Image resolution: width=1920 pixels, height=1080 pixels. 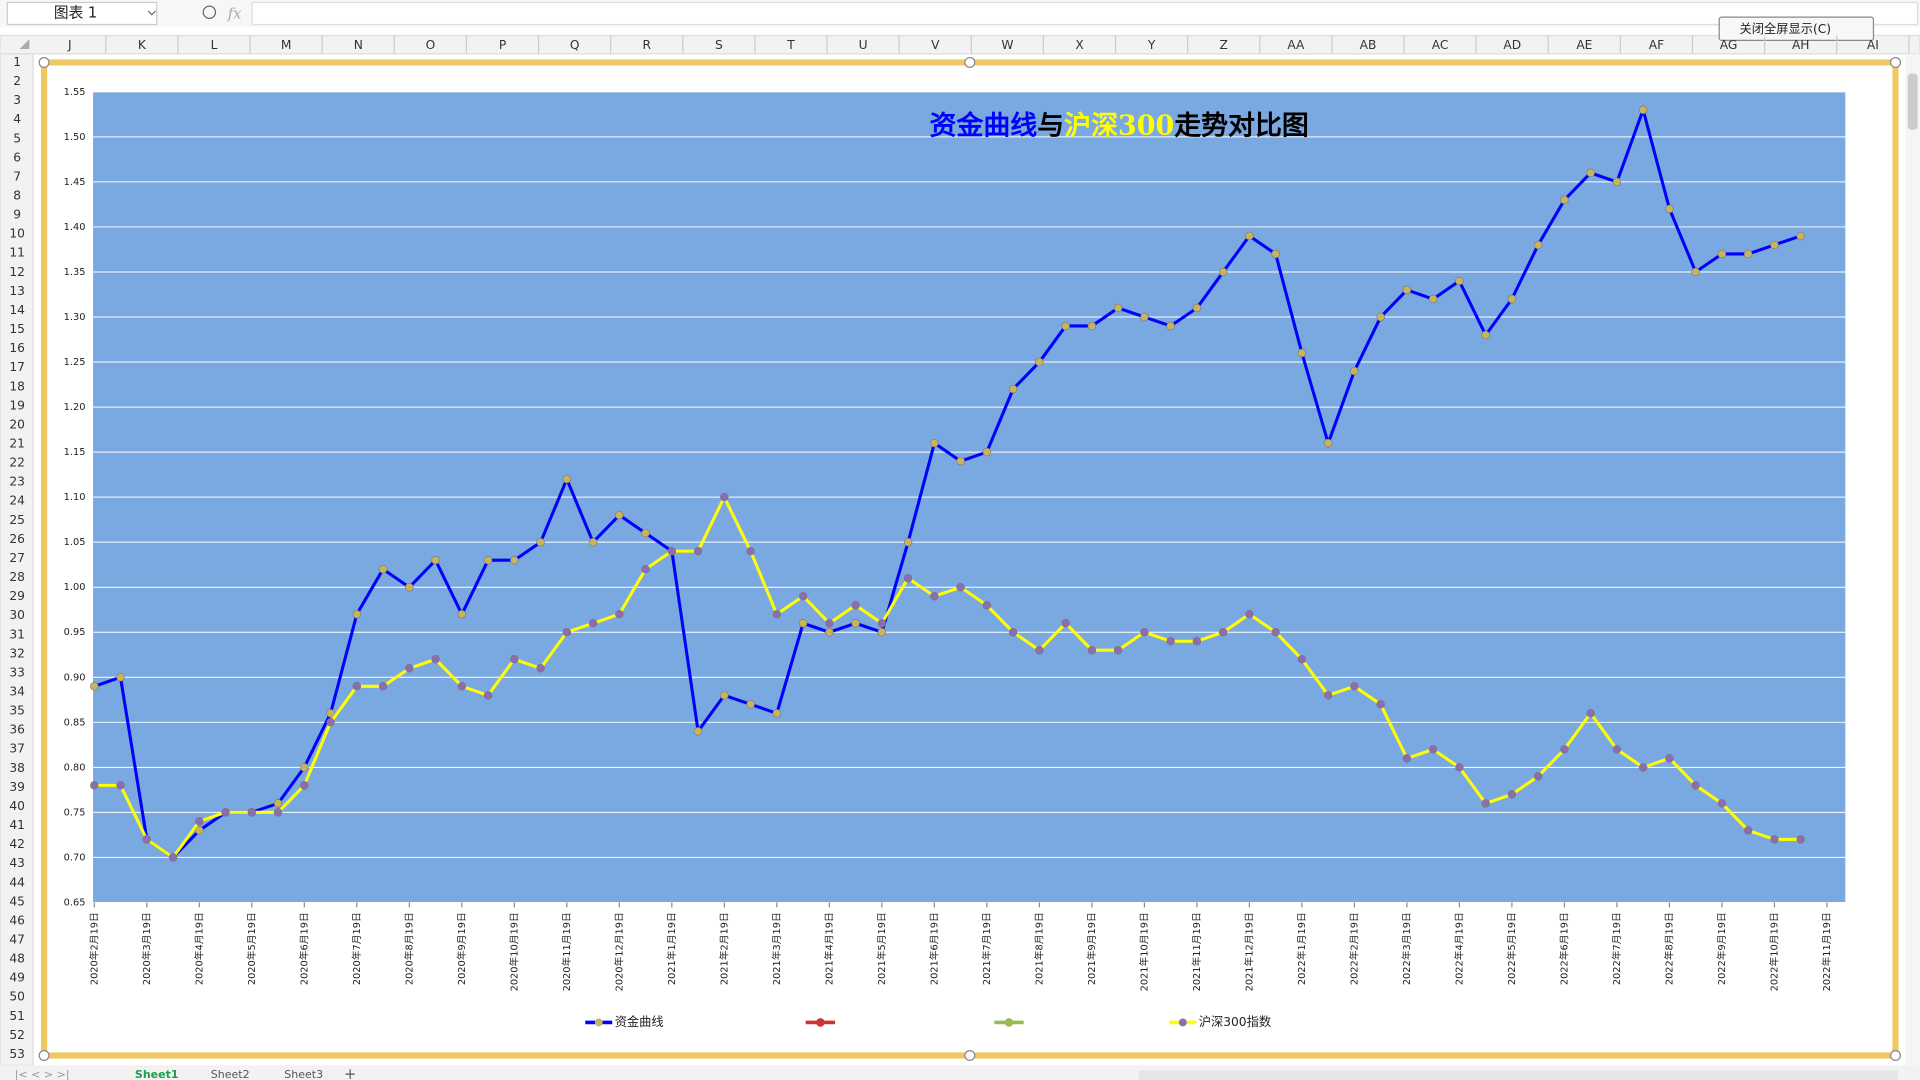 I want to click on row-header: 2, so click(x=17, y=81).